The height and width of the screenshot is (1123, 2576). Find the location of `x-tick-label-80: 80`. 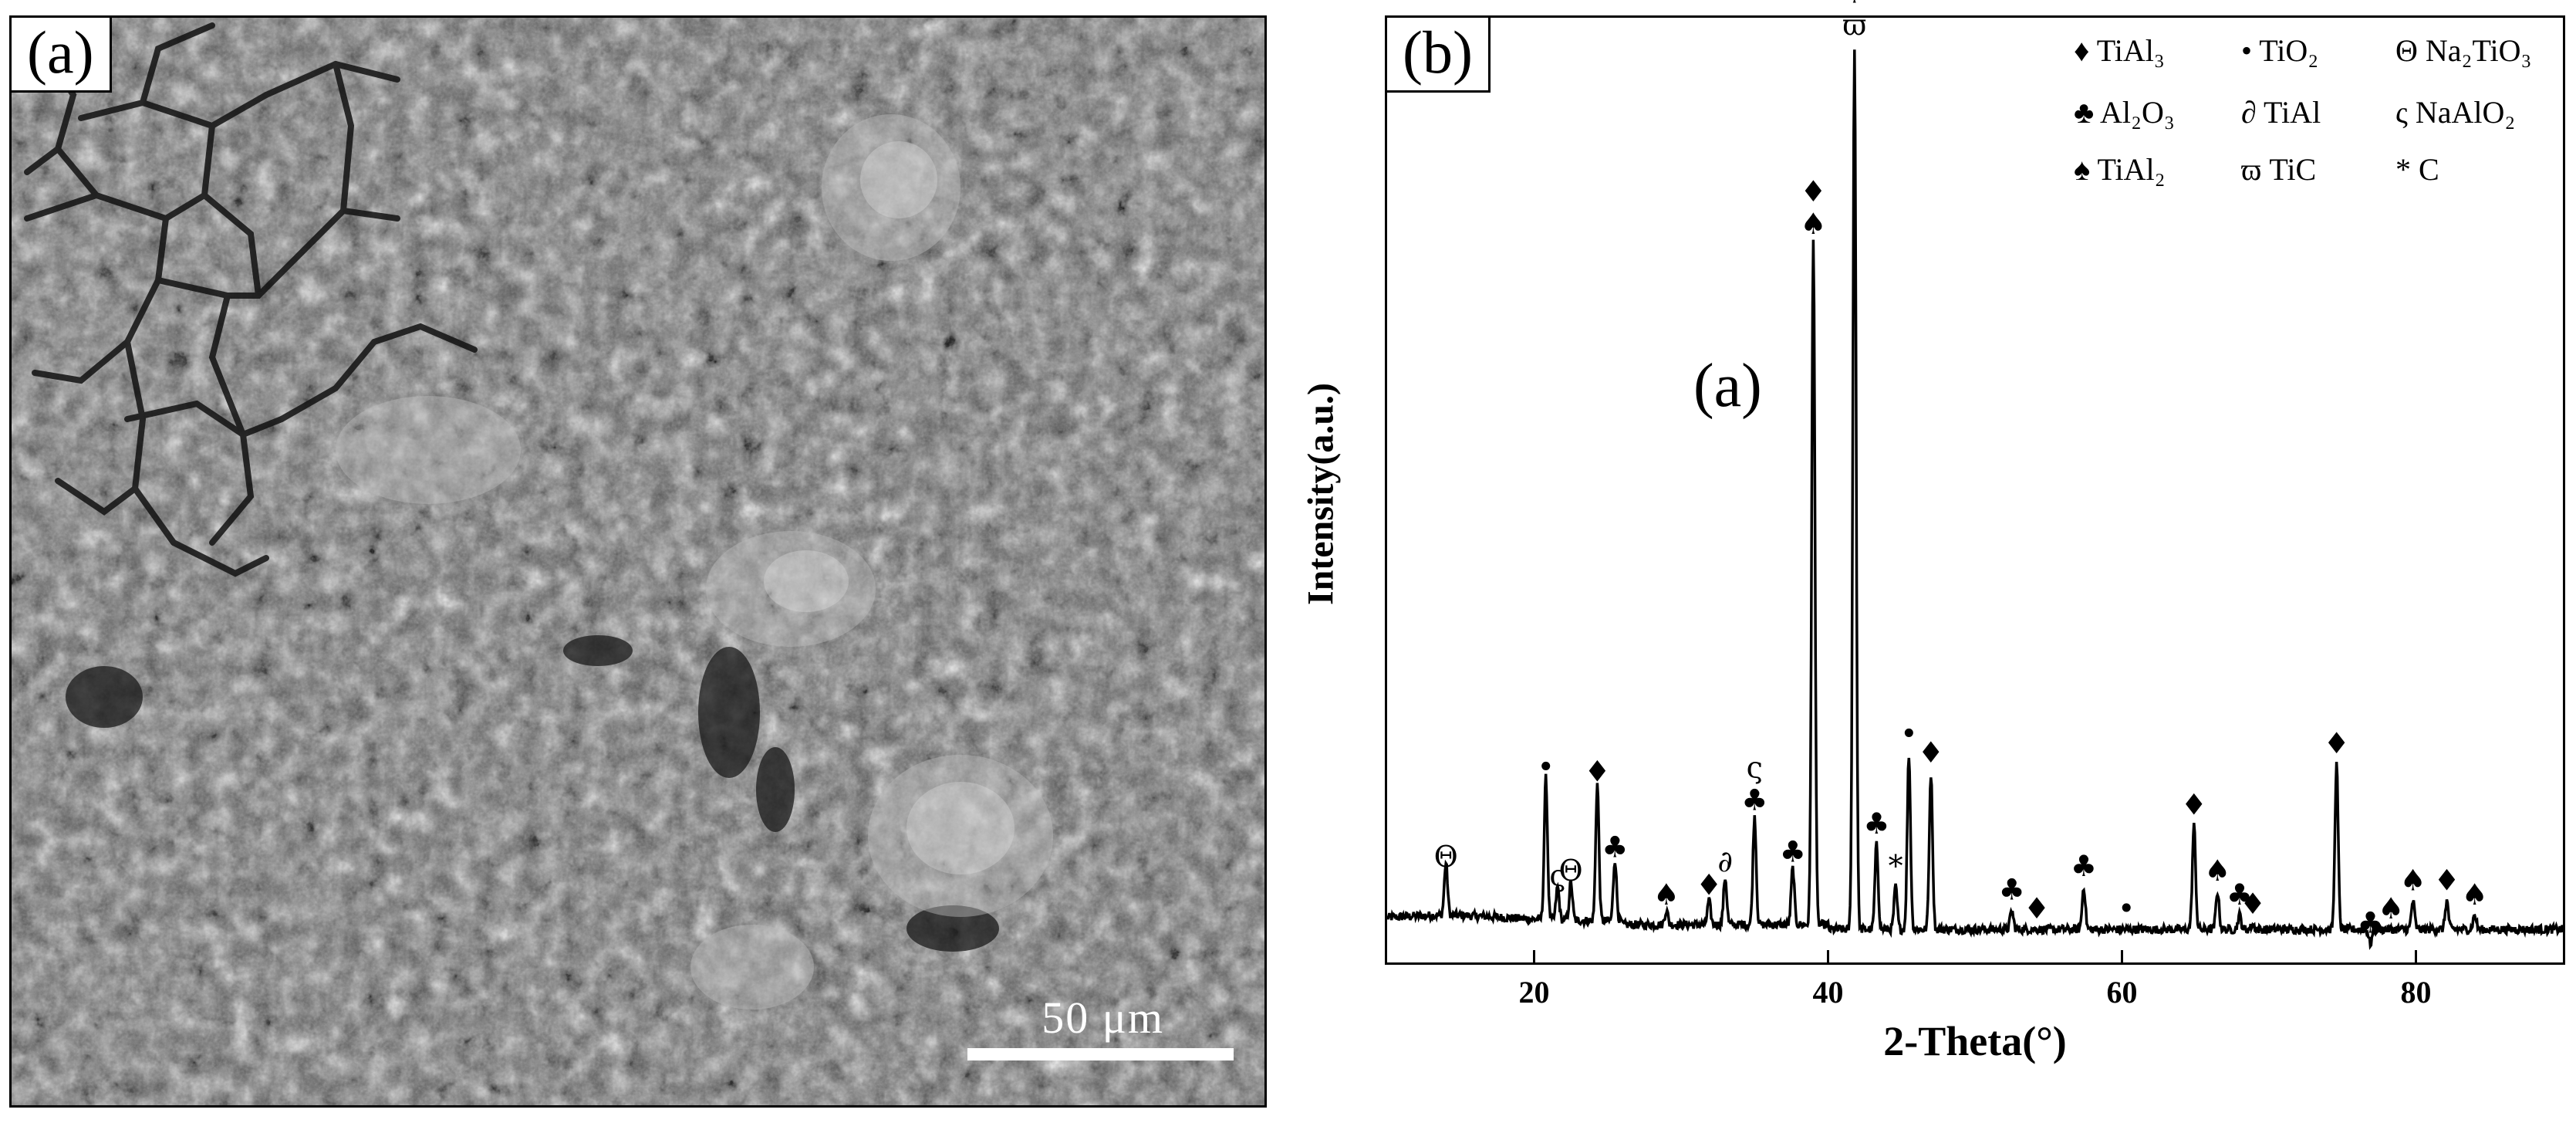

x-tick-label-80: 80 is located at coordinates (2416, 992).